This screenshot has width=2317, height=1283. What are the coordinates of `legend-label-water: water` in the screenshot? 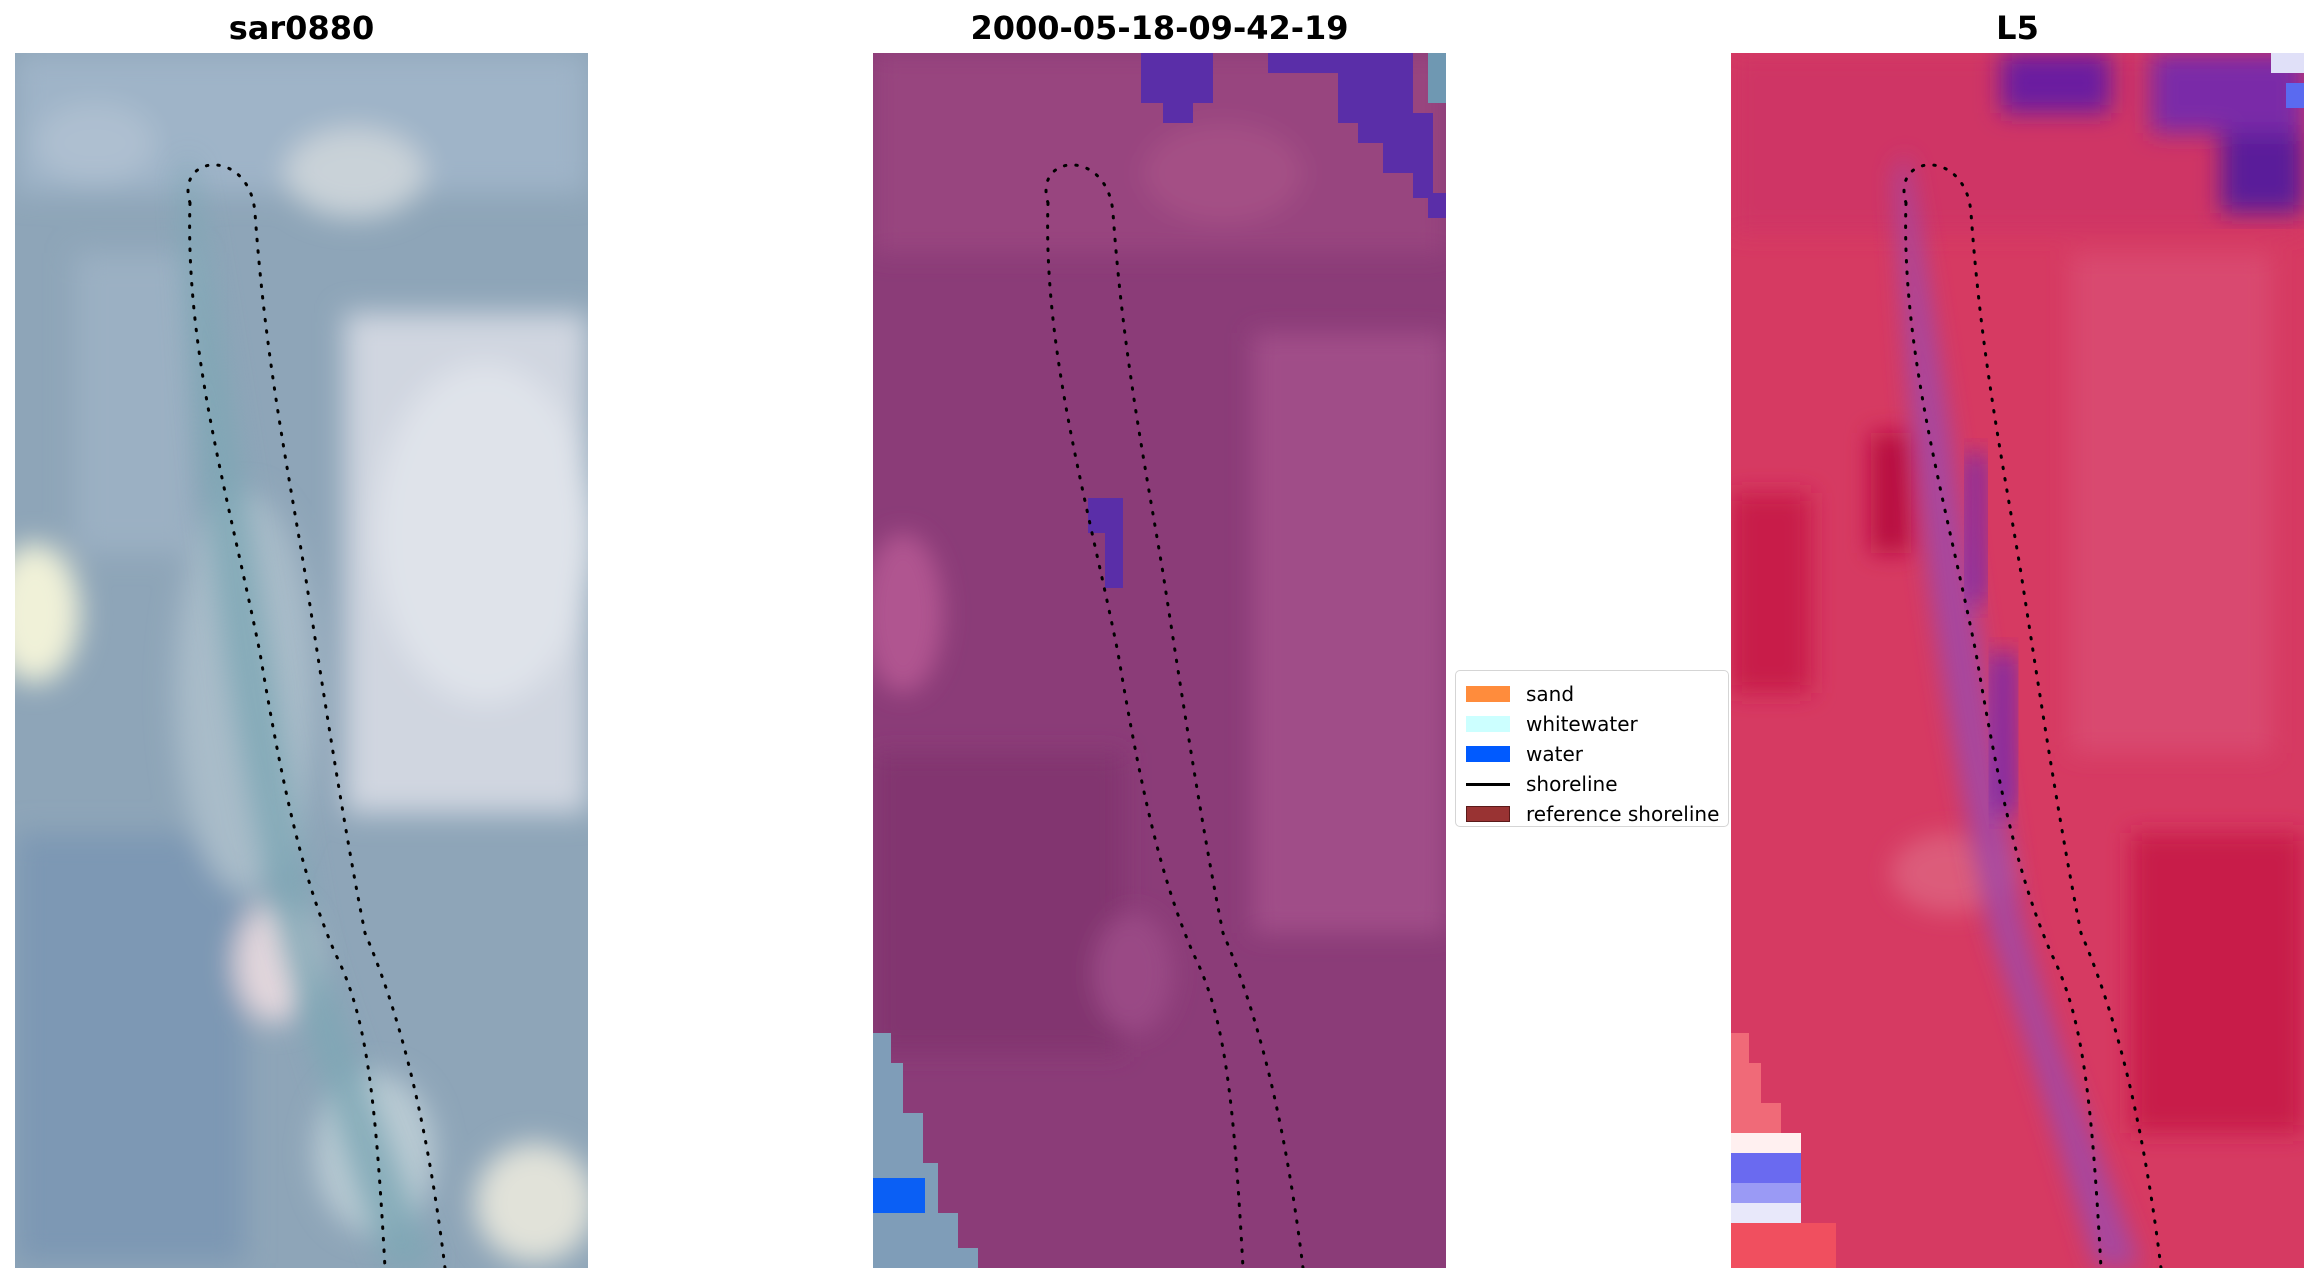 It's located at (1554, 754).